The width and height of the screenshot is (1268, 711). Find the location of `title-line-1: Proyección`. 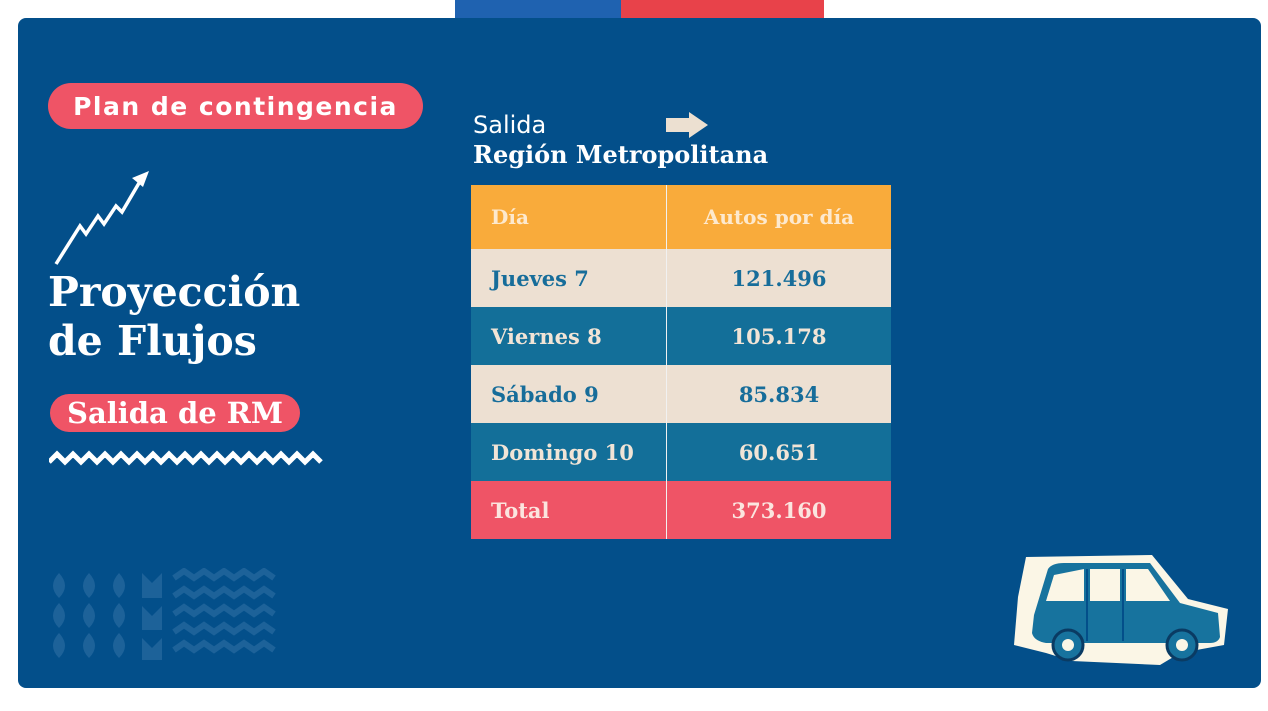

title-line-1: Proyección is located at coordinates (174, 292).